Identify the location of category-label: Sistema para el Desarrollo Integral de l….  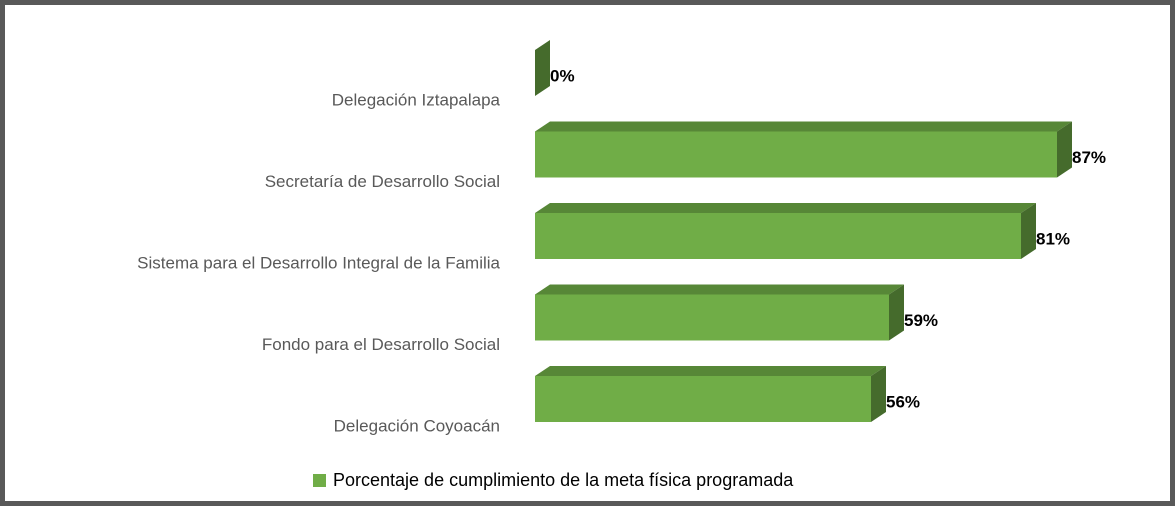
(318, 262).